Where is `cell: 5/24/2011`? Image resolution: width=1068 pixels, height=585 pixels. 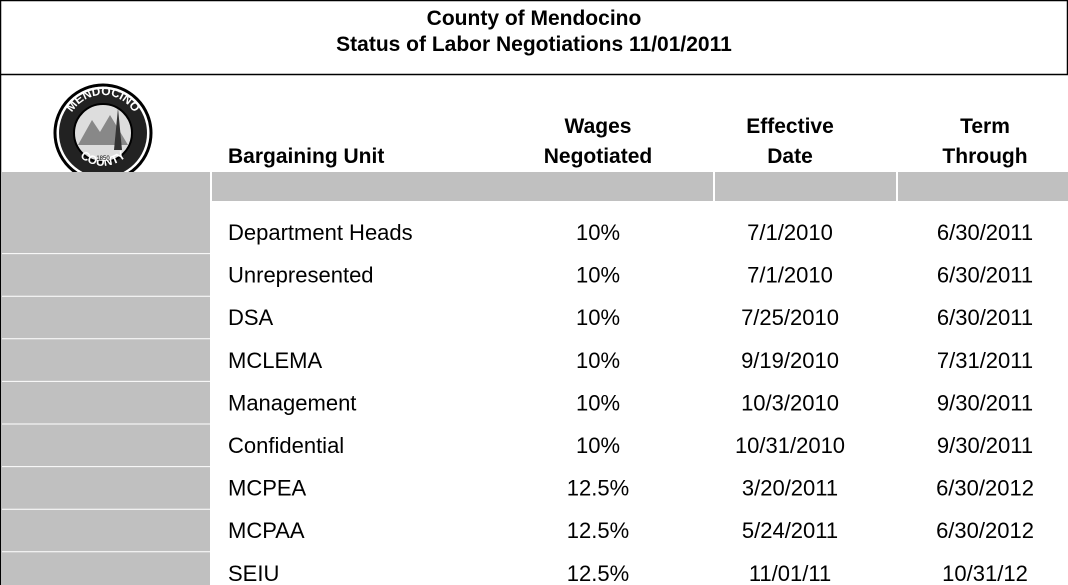 cell: 5/24/2011 is located at coordinates (790, 530).